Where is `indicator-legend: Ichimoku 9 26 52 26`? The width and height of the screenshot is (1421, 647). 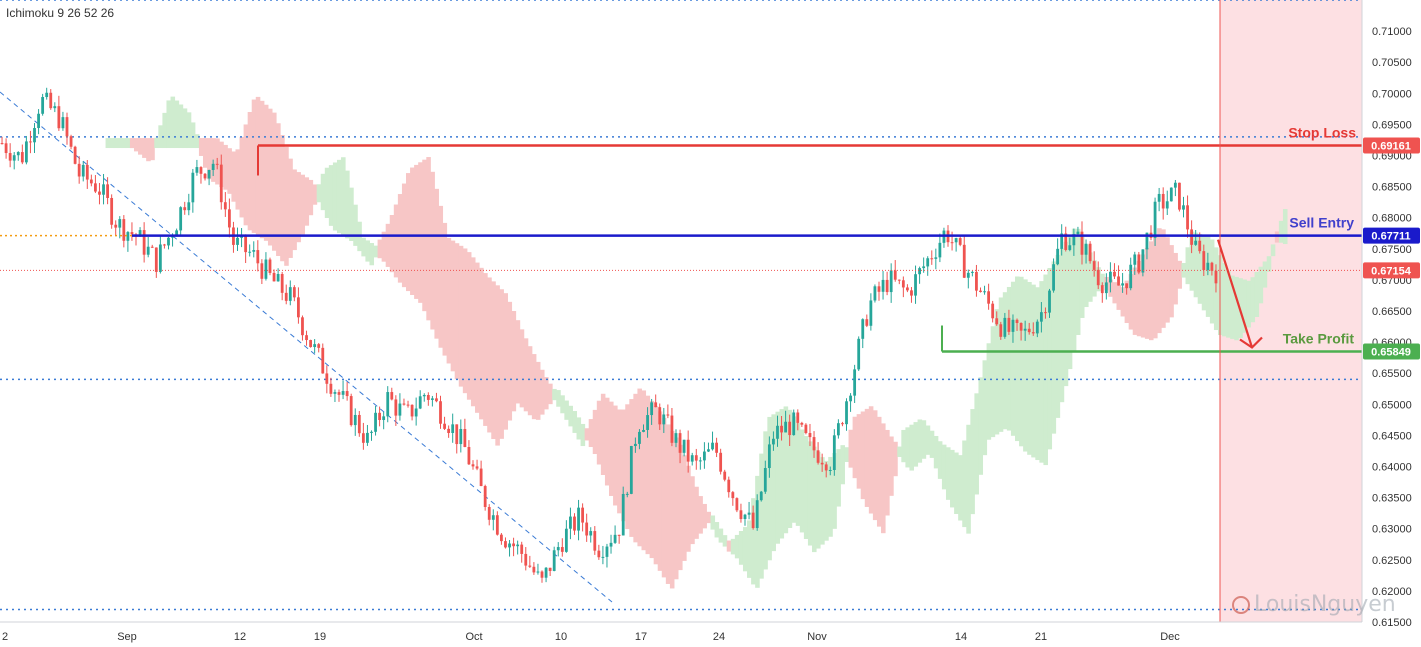 indicator-legend: Ichimoku 9 26 52 26 is located at coordinates (60, 13).